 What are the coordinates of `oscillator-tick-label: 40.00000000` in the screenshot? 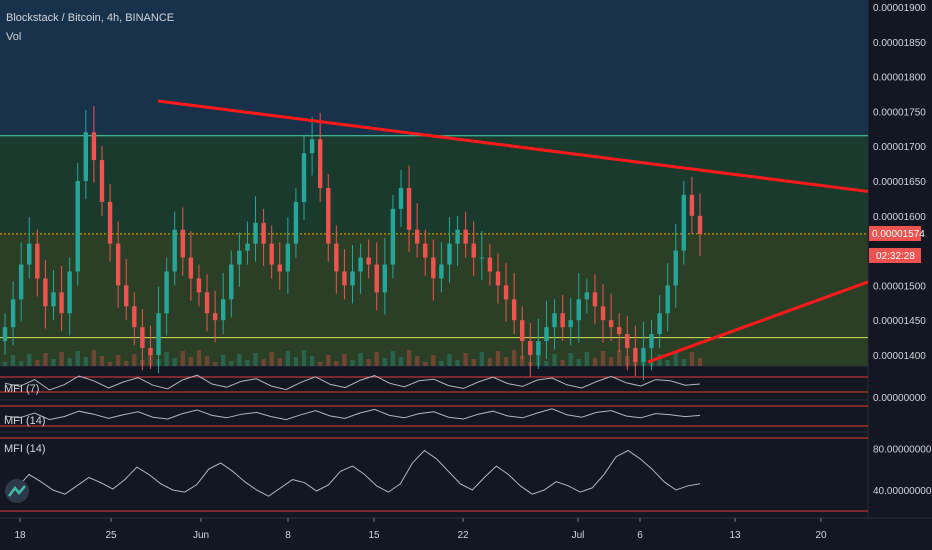 It's located at (902, 491).